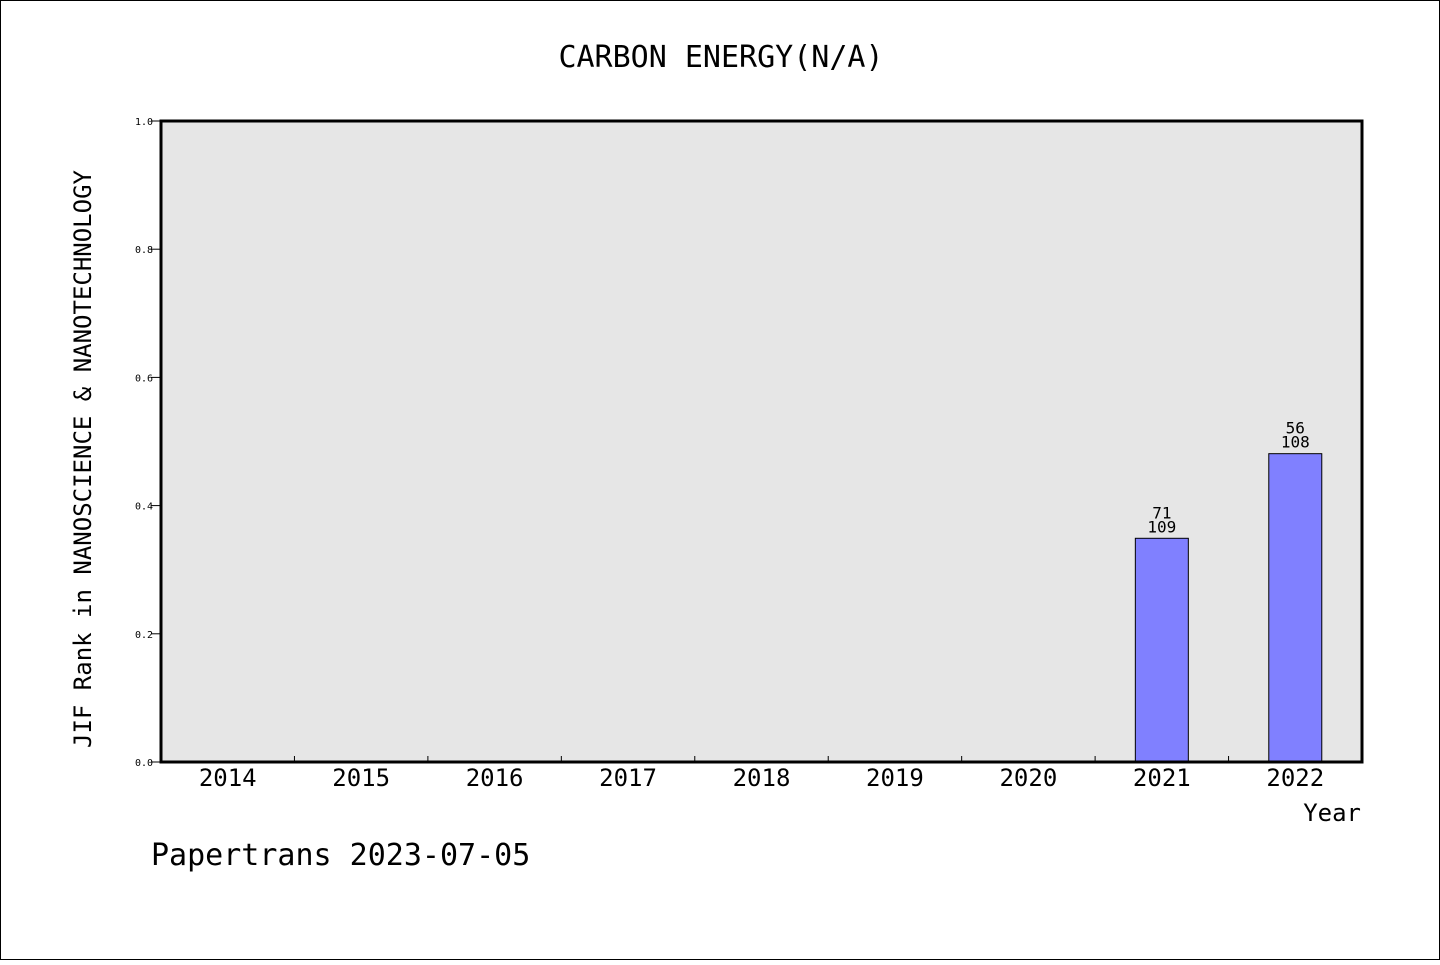  I want to click on y-axis-label: JIF Rank in NANOSCIENCE & NANOTECHNOLOGY, so click(83, 458).